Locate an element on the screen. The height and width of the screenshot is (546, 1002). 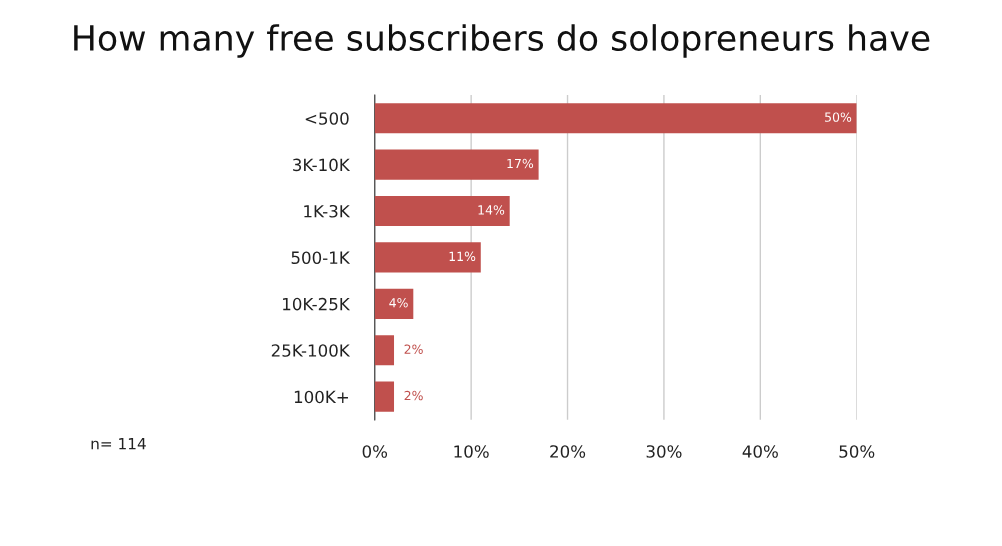
x-tick-label: 50% is located at coordinates (857, 451).